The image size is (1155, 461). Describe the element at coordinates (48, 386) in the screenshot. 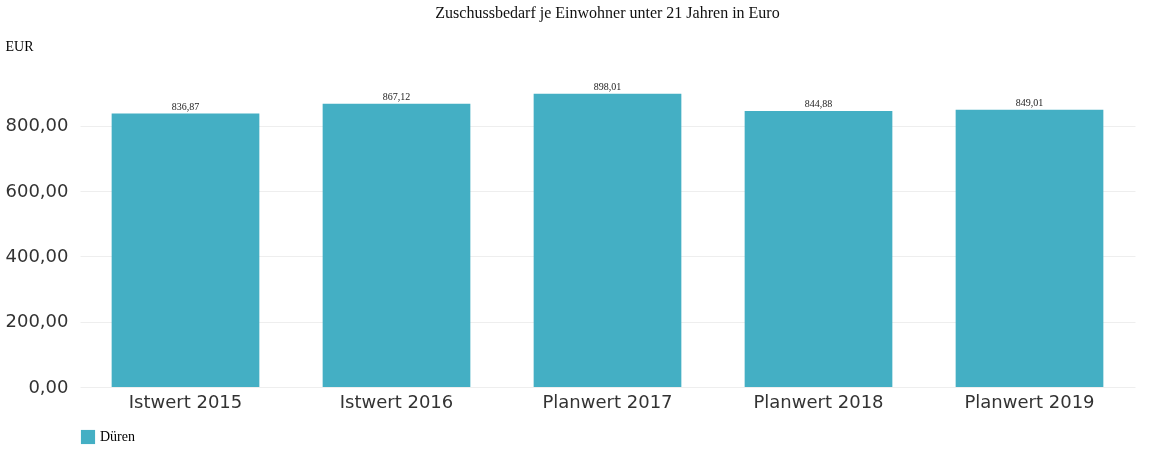

I see `y-tick-label: 0,00` at that location.